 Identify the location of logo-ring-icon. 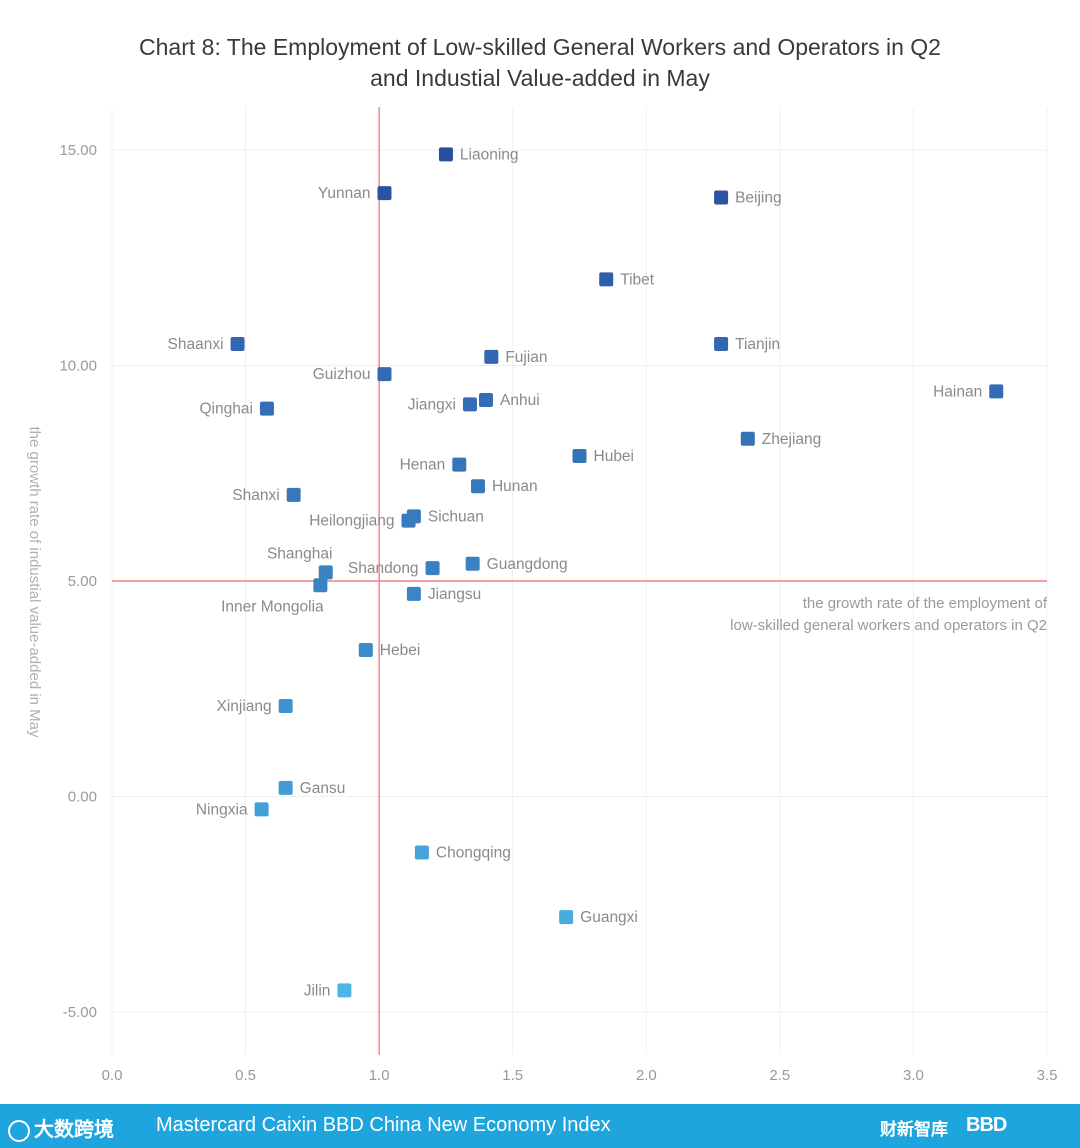
(19, 1130).